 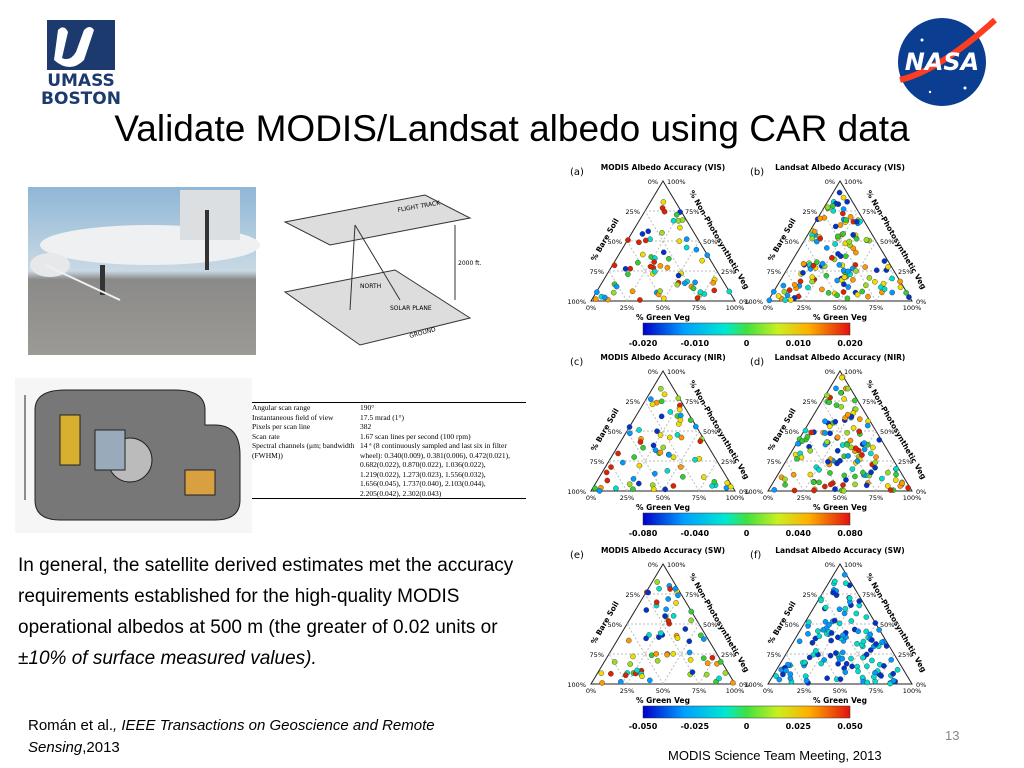 What do you see at coordinates (643, 726) in the screenshot?
I see `colorbar-label: -0.050` at bounding box center [643, 726].